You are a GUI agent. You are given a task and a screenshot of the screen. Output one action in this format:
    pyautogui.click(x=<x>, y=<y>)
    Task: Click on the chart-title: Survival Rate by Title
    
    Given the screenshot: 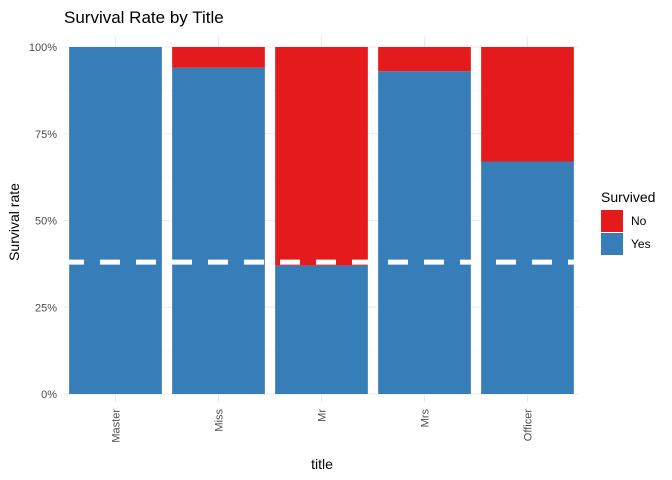 What is the action you would take?
    pyautogui.click(x=144, y=17)
    